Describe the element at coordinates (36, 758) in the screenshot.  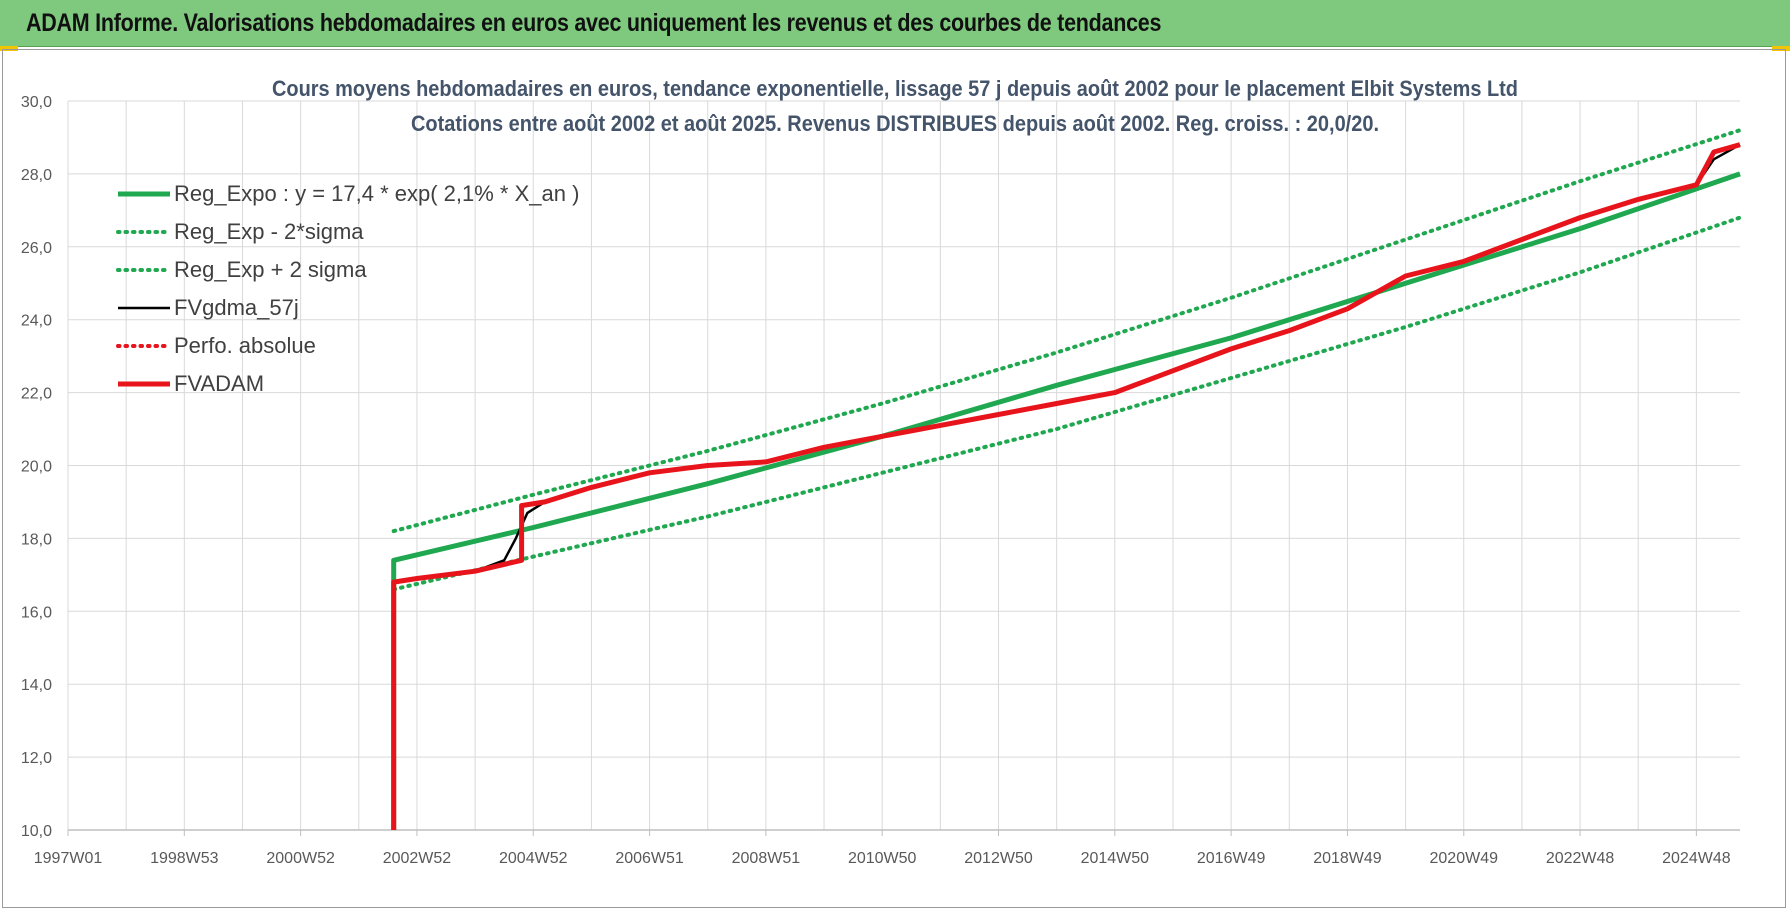
I see `y-tick-label: 12,0` at that location.